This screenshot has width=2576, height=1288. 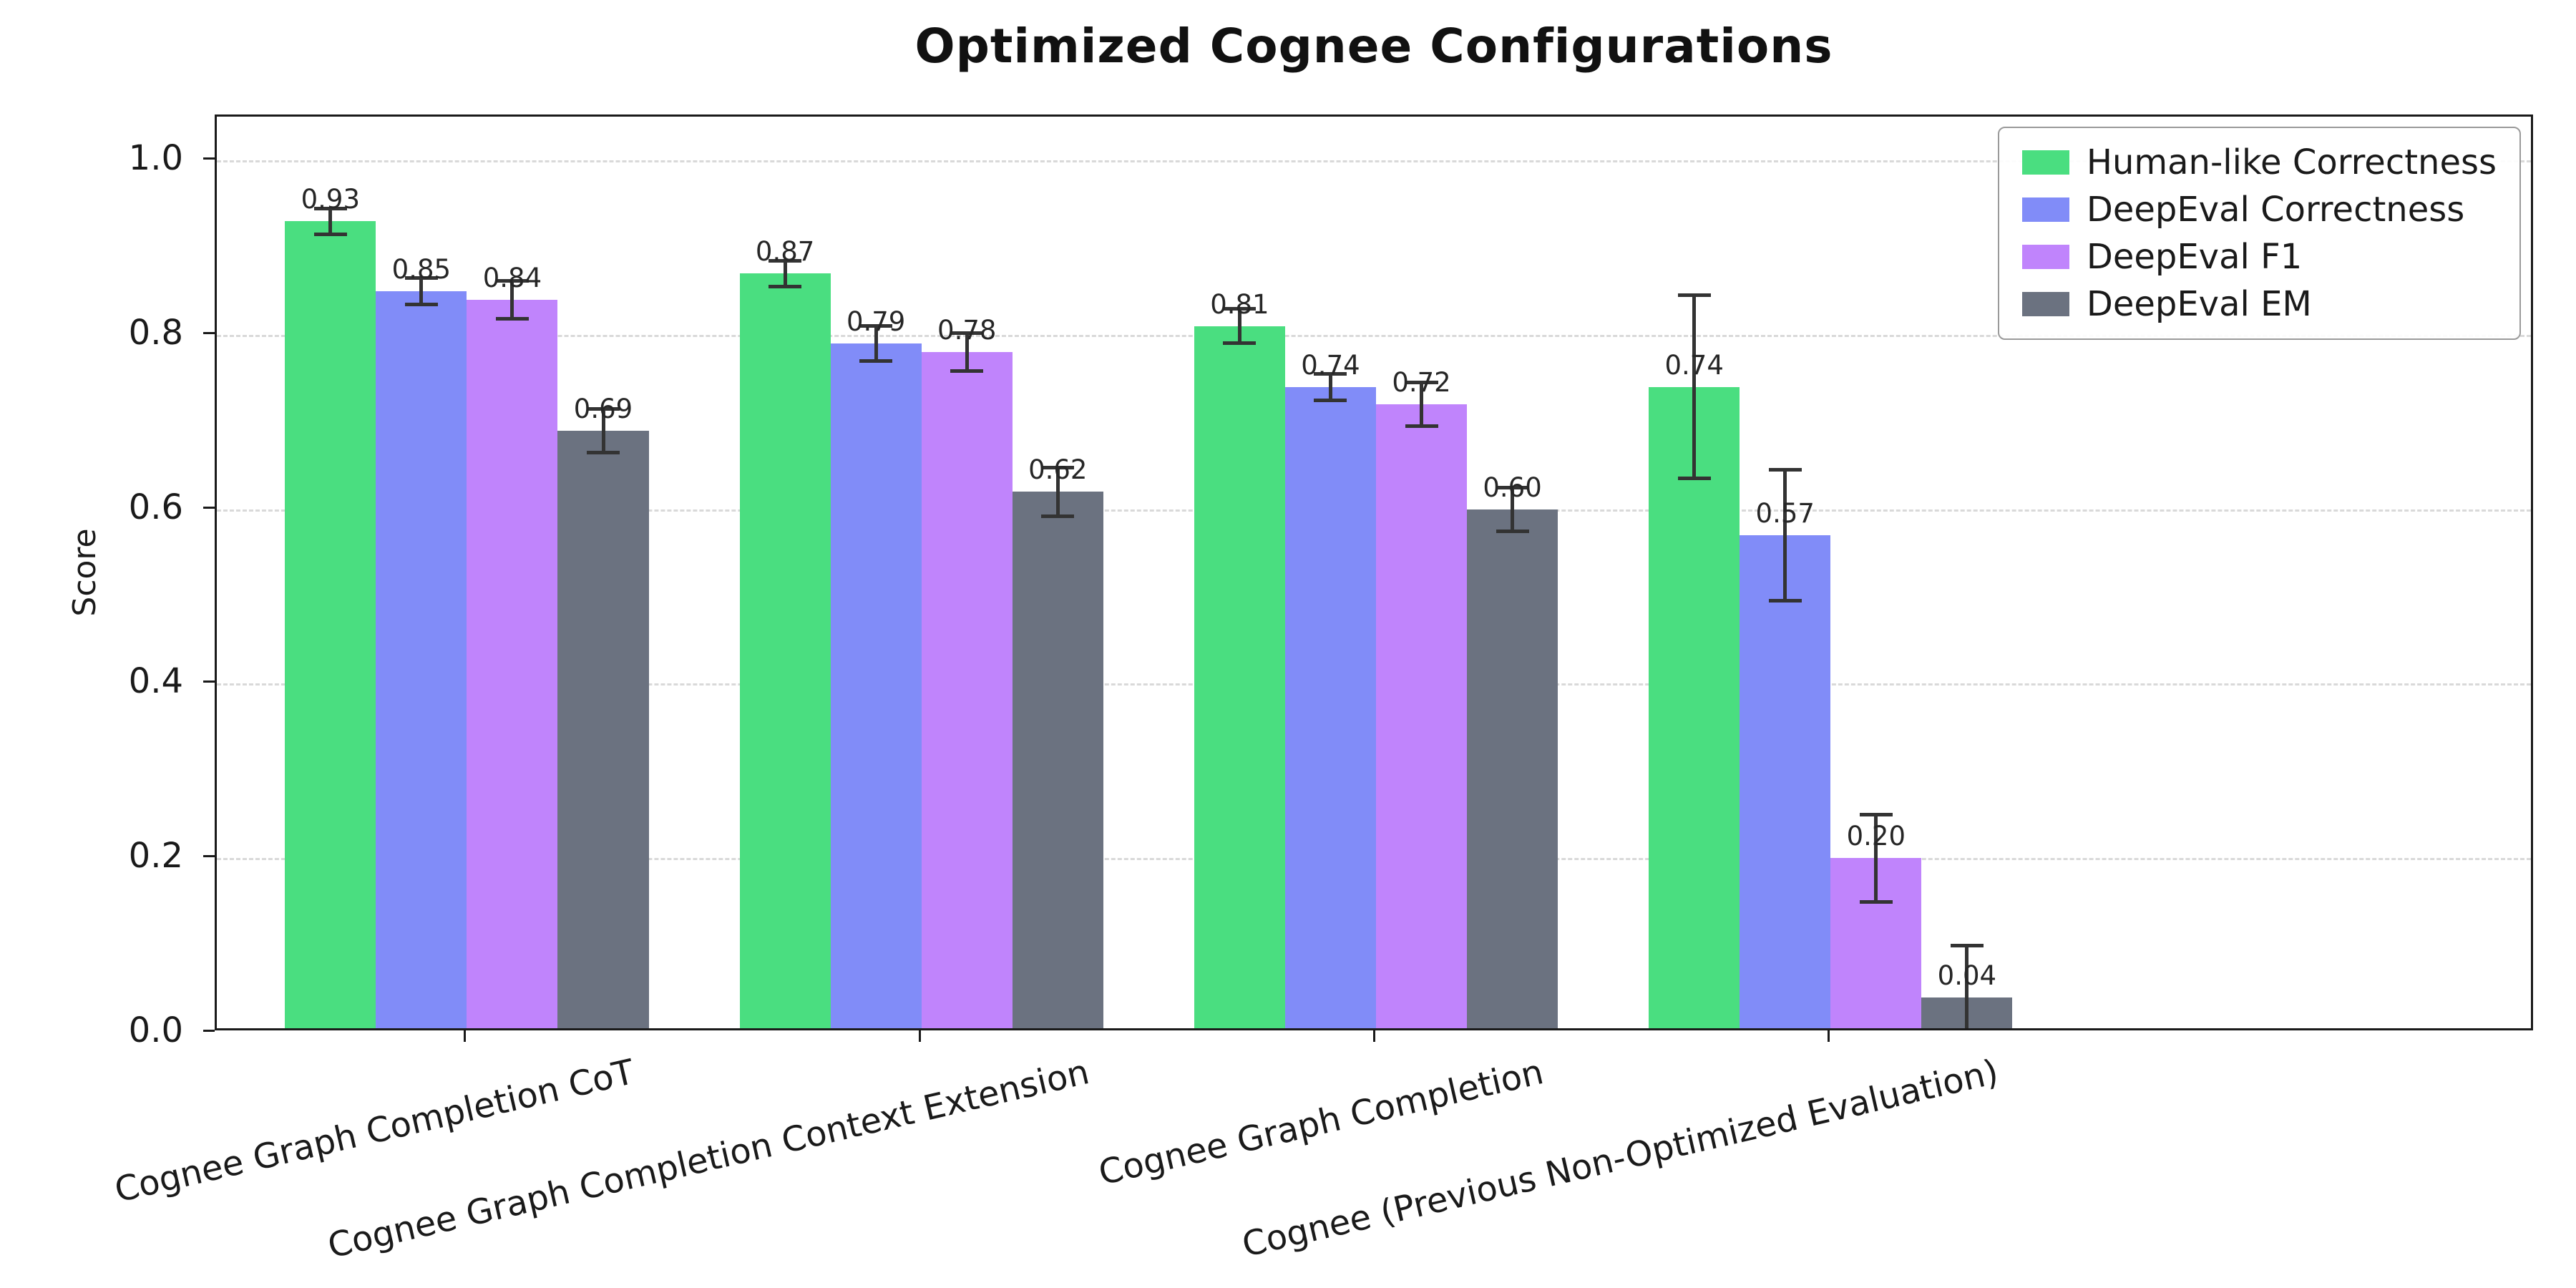 What do you see at coordinates (2199, 304) in the screenshot?
I see `legend-label: DeepEval EM` at bounding box center [2199, 304].